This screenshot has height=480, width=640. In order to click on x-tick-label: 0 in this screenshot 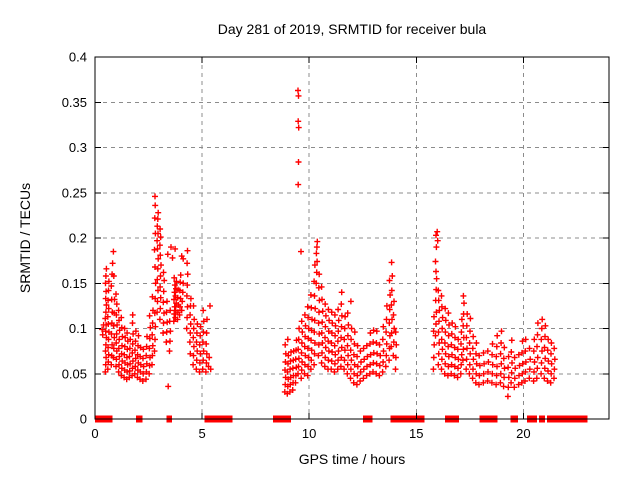, I will do `click(94, 433)`.